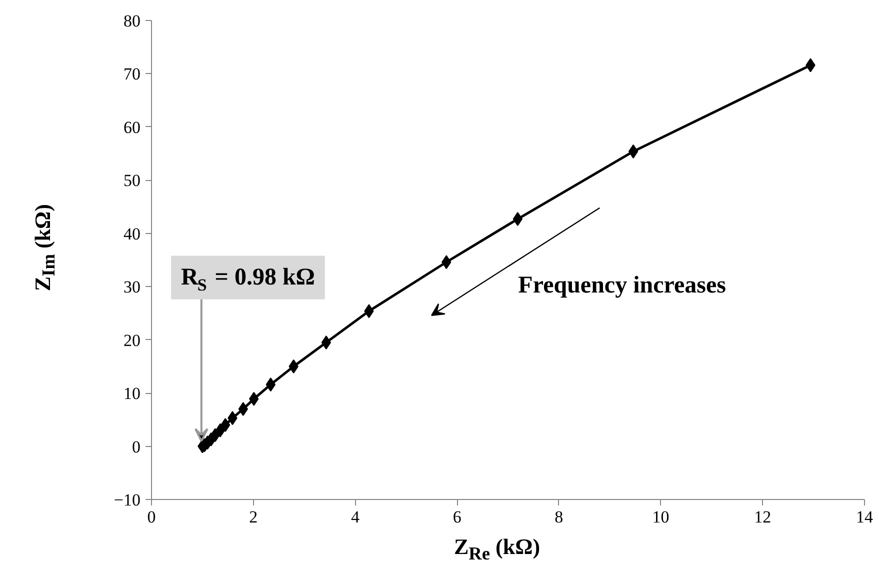 The width and height of the screenshot is (879, 575). What do you see at coordinates (132, 127) in the screenshot?
I see `y-tick-label: 60` at bounding box center [132, 127].